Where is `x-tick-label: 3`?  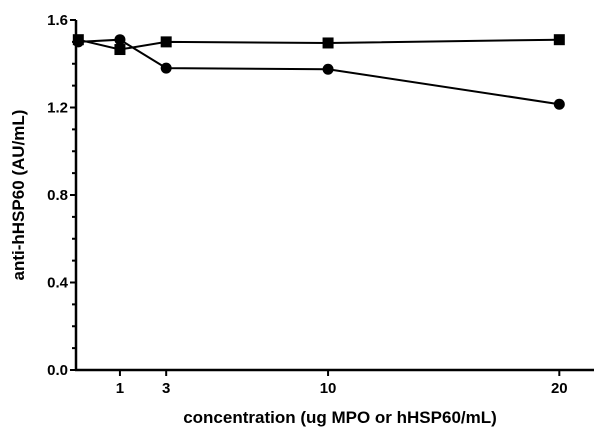 x-tick-label: 3 is located at coordinates (166, 388).